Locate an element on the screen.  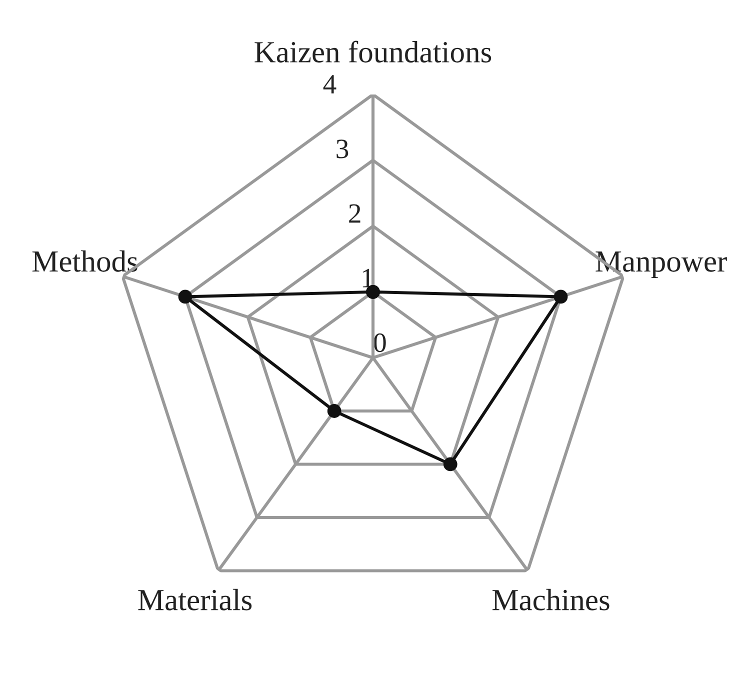
spoke-label: Materials is located at coordinates (195, 599).